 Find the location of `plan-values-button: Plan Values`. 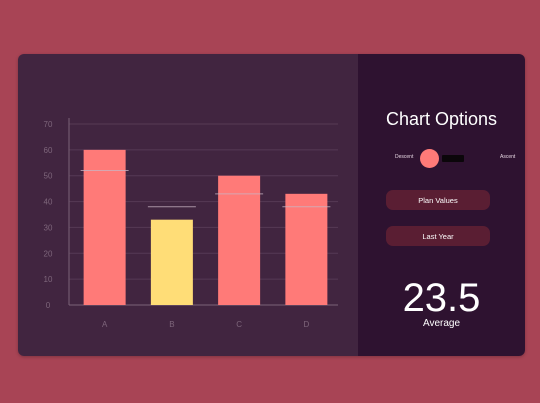

plan-values-button: Plan Values is located at coordinates (438, 200).